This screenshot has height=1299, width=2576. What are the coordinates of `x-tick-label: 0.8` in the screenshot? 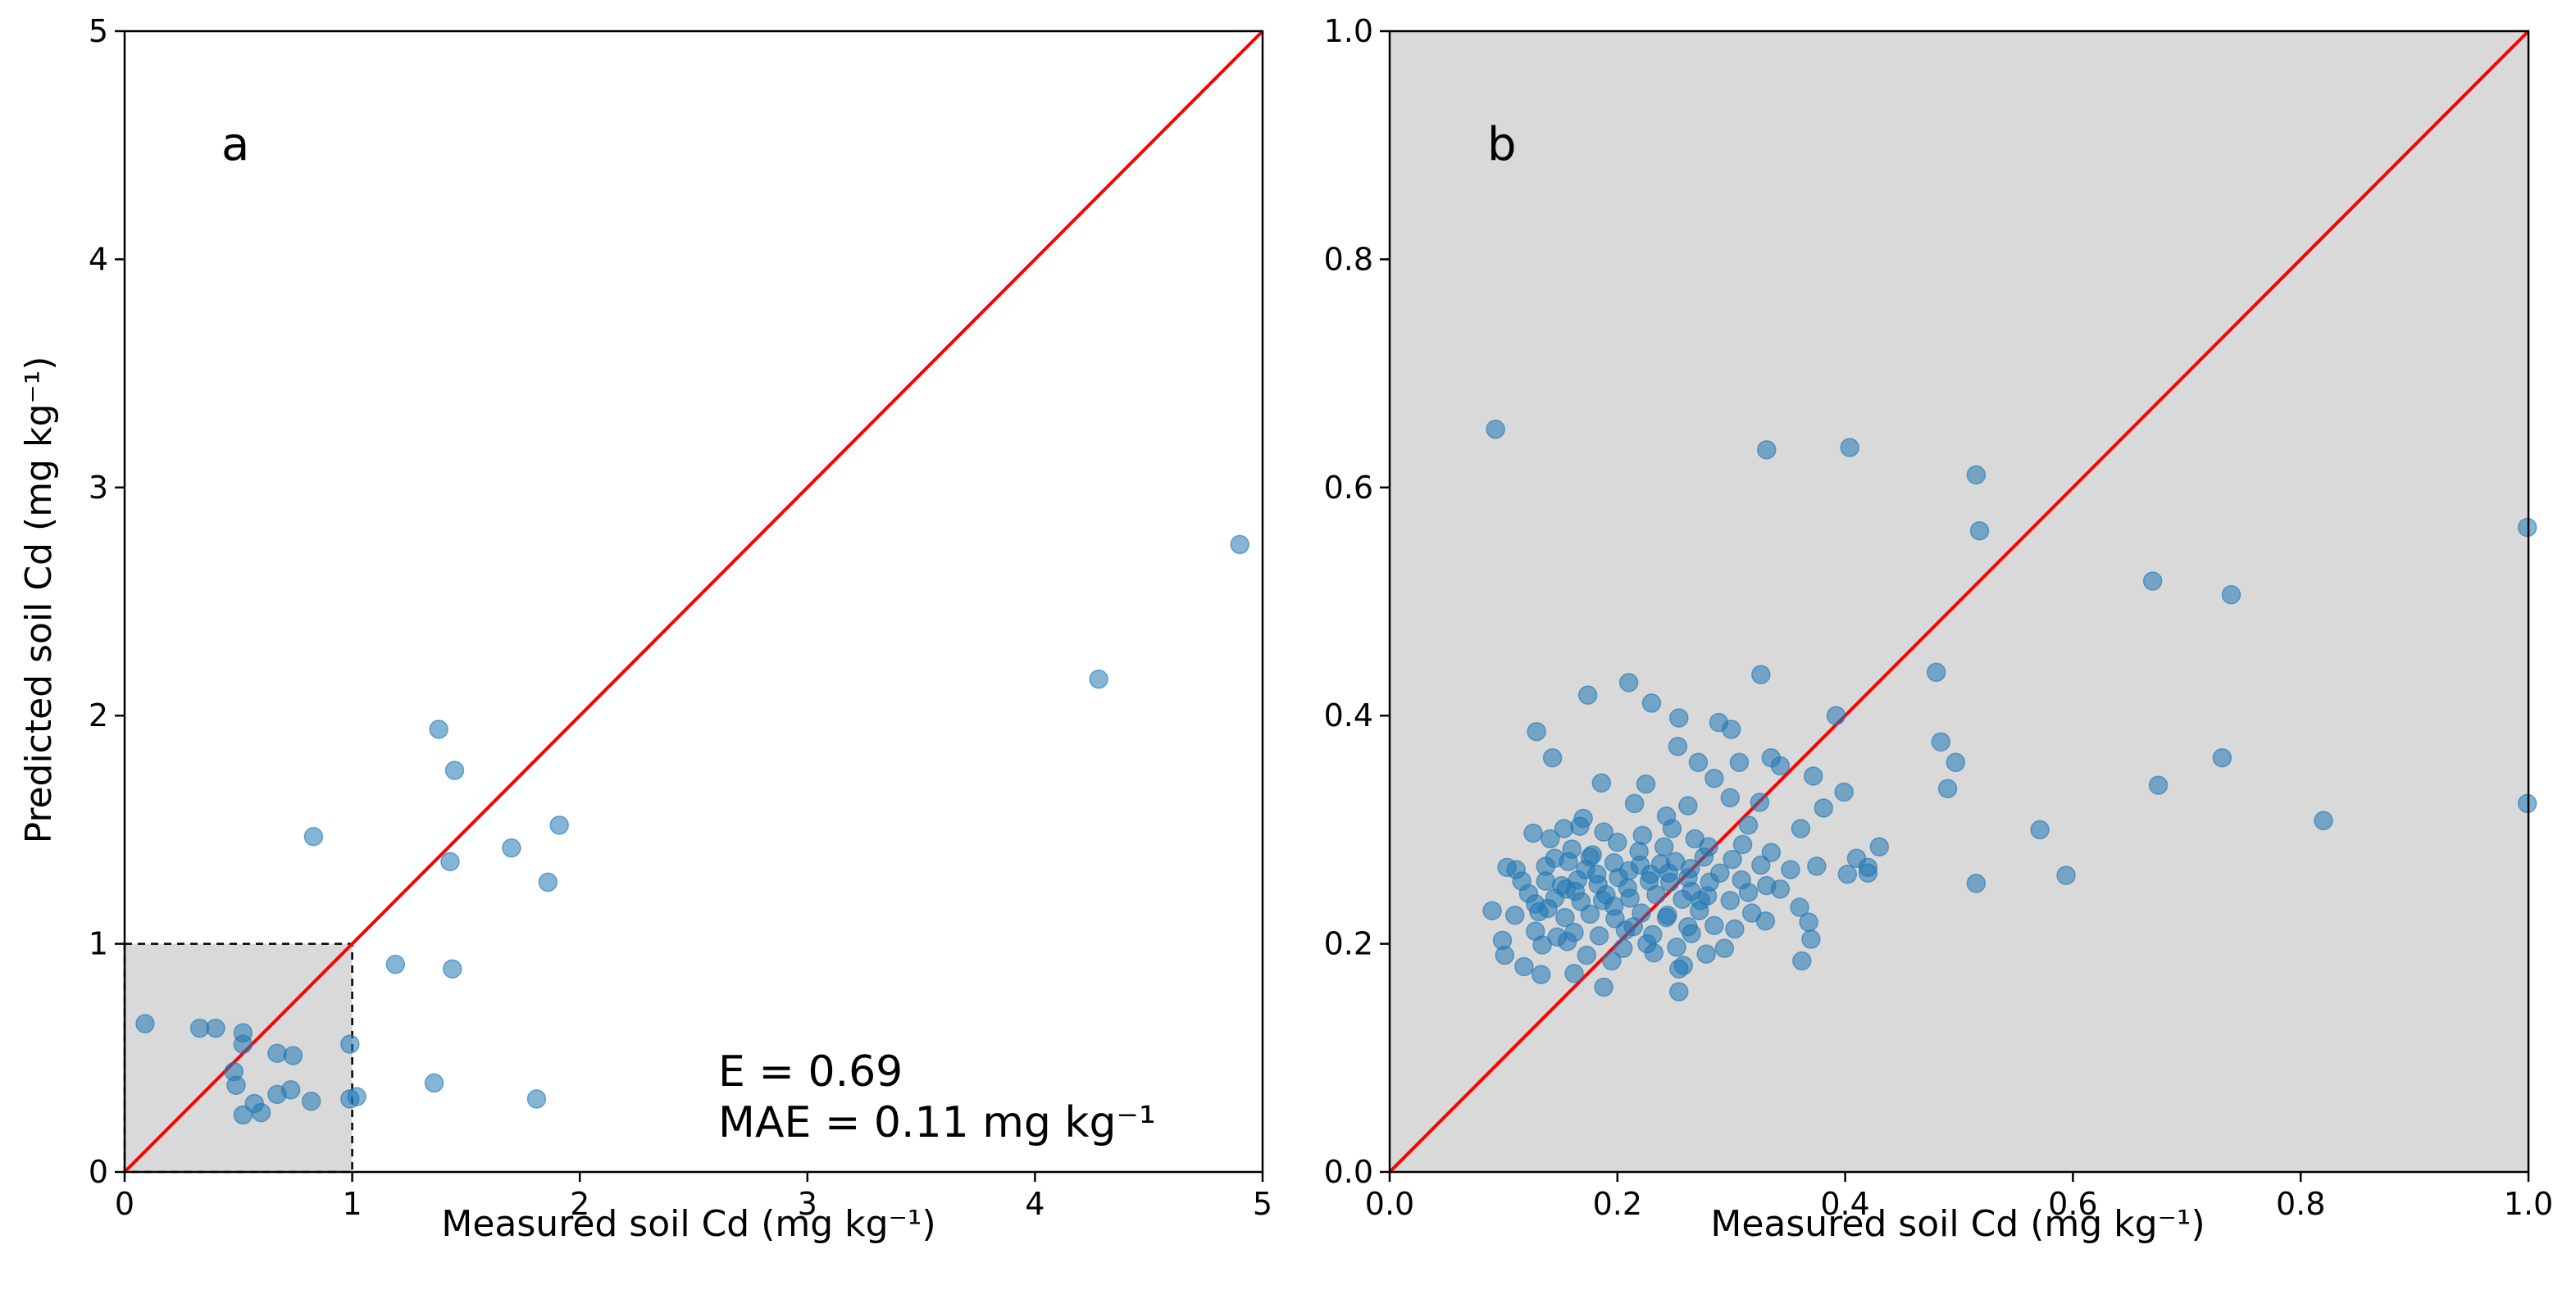 It's located at (2300, 1204).